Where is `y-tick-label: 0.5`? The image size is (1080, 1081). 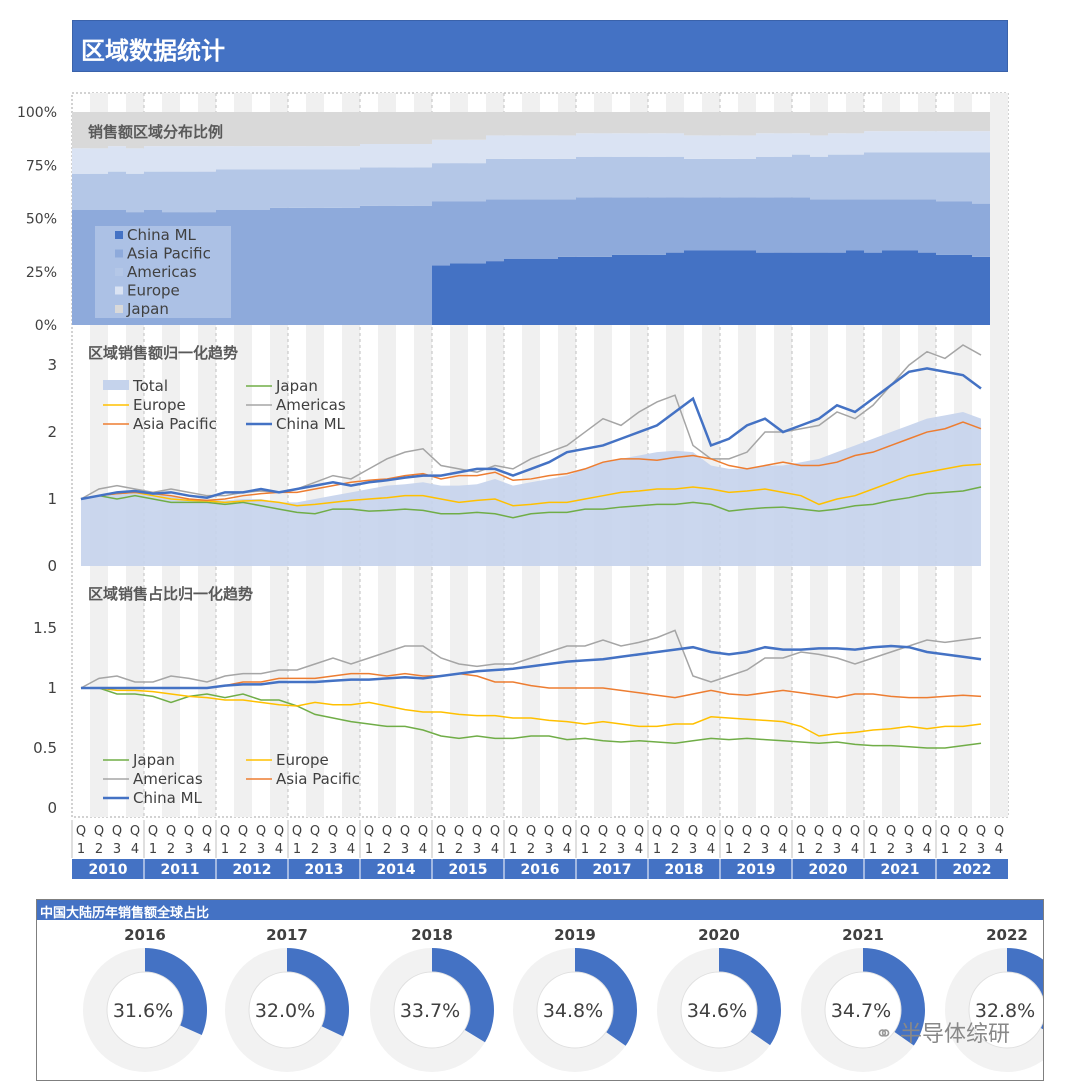
y-tick-label: 0.5 is located at coordinates (45, 748).